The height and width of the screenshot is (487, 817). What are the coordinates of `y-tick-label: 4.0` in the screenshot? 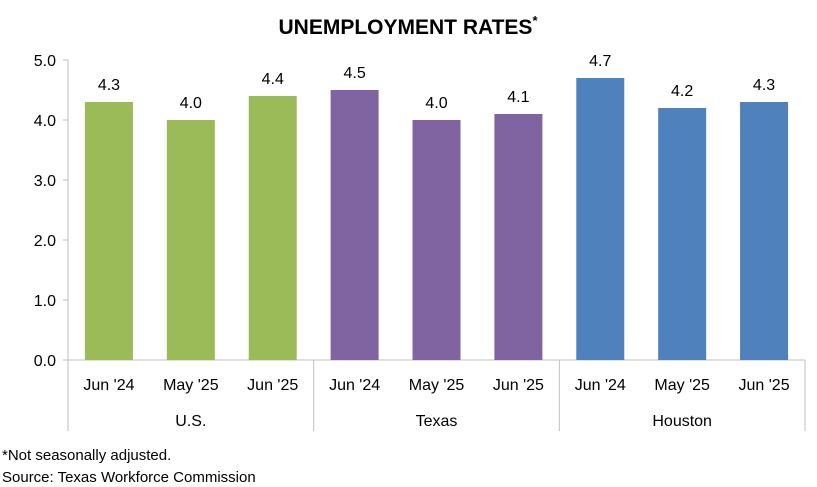 It's located at (45, 121).